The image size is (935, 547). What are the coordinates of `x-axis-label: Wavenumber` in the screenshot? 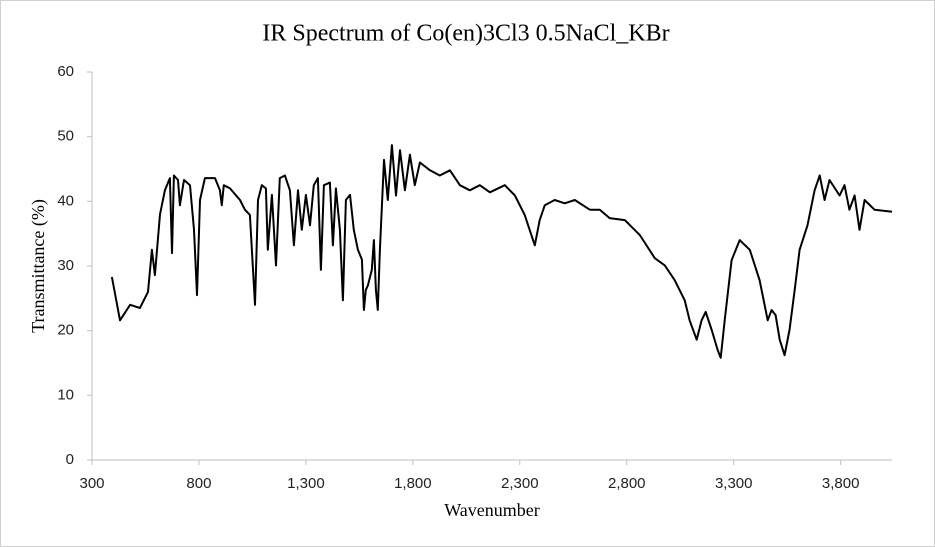 It's located at (492, 510).